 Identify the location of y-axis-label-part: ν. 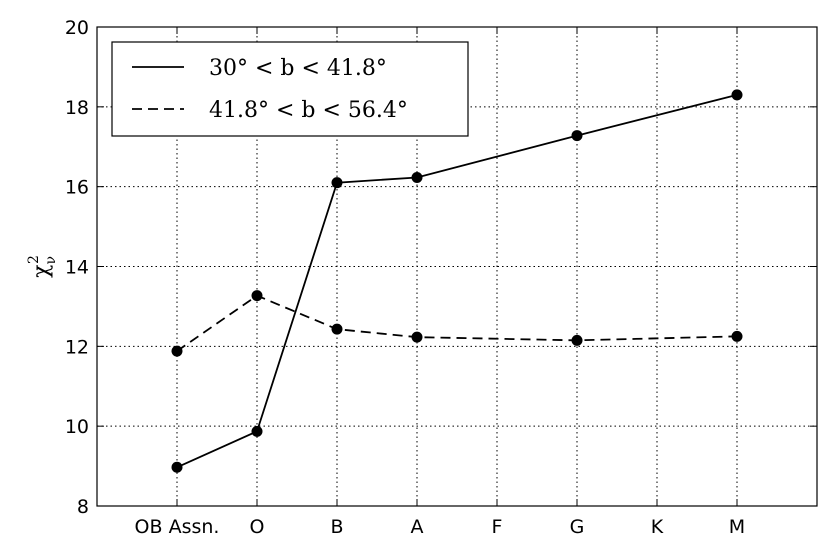
(51, 260).